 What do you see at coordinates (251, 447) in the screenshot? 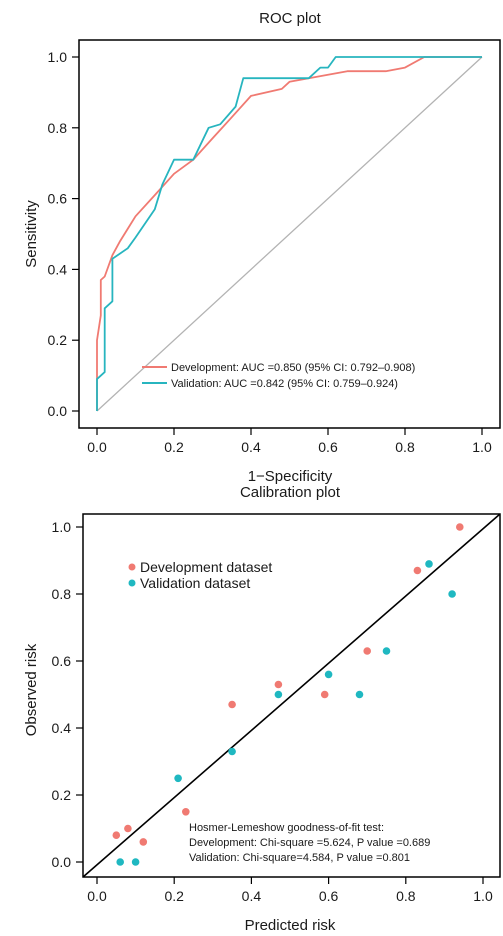
I see `roc-x-tick-label: 0.4` at bounding box center [251, 447].